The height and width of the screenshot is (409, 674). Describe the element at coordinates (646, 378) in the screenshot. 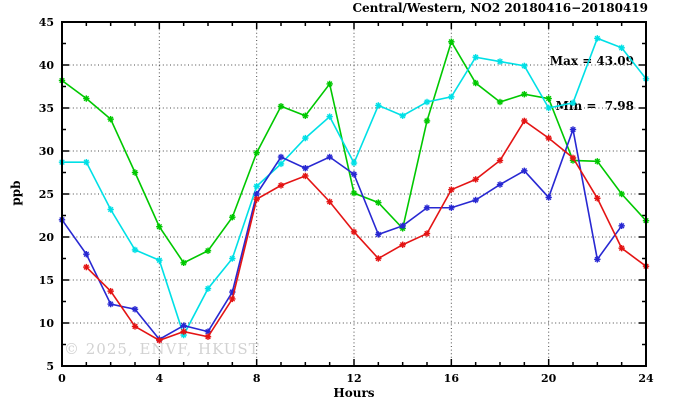

I see `svg-text: 24` at that location.